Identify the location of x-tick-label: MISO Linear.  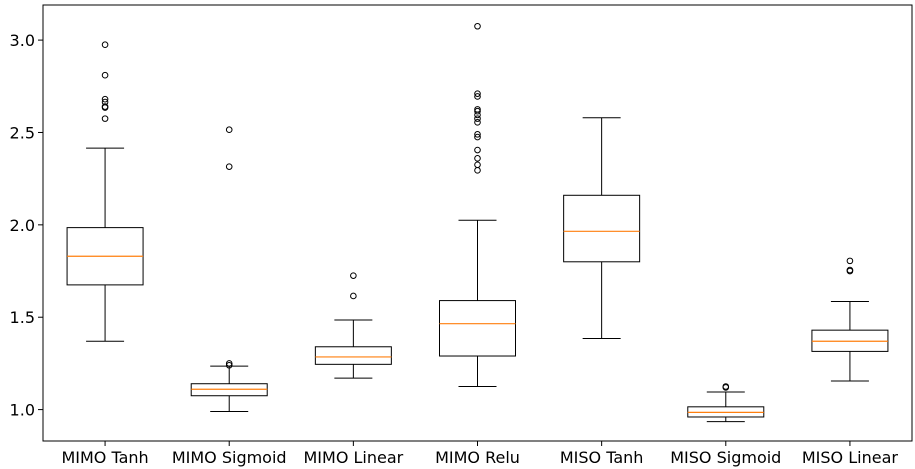
(850, 457).